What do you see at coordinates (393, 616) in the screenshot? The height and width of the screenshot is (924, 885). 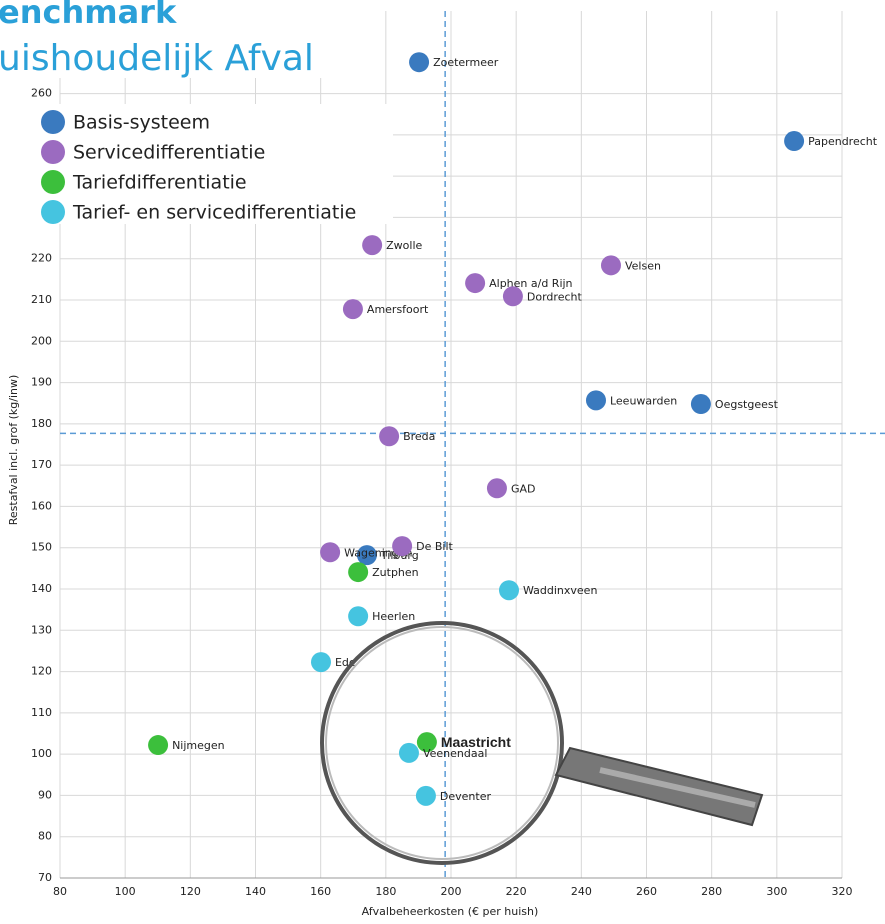 I see `point-label: Heerlen` at bounding box center [393, 616].